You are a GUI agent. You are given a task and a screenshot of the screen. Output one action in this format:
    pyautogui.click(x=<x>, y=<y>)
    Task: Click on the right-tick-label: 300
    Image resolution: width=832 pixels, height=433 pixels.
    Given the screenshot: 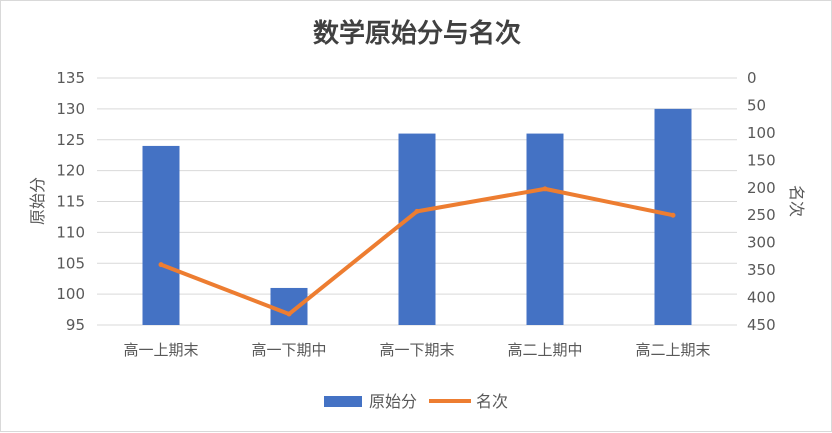 What is the action you would take?
    pyautogui.click(x=761, y=243)
    